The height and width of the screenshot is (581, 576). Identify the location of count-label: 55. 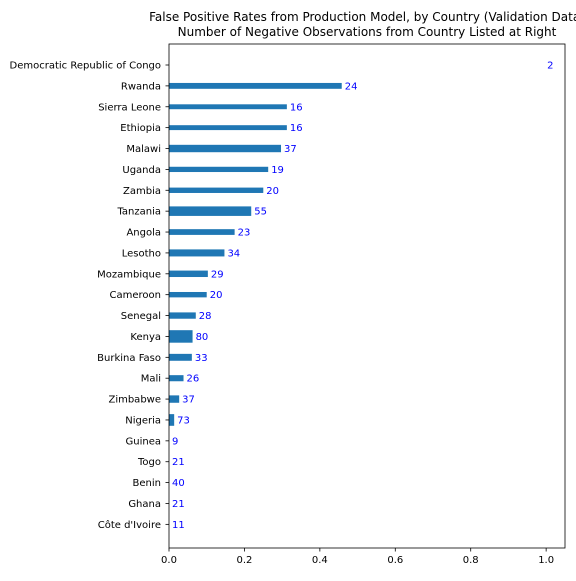
(260, 212).